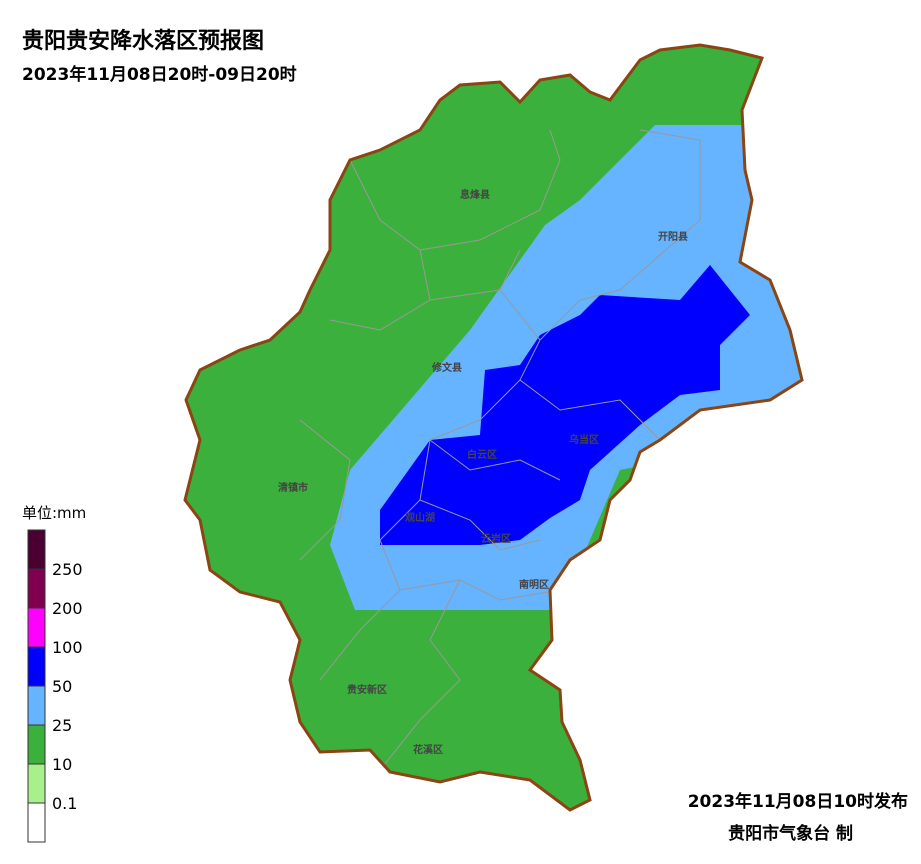 The image size is (921, 864). Describe the element at coordinates (534, 584) in the screenshot. I see `district-label: 南明区` at that location.